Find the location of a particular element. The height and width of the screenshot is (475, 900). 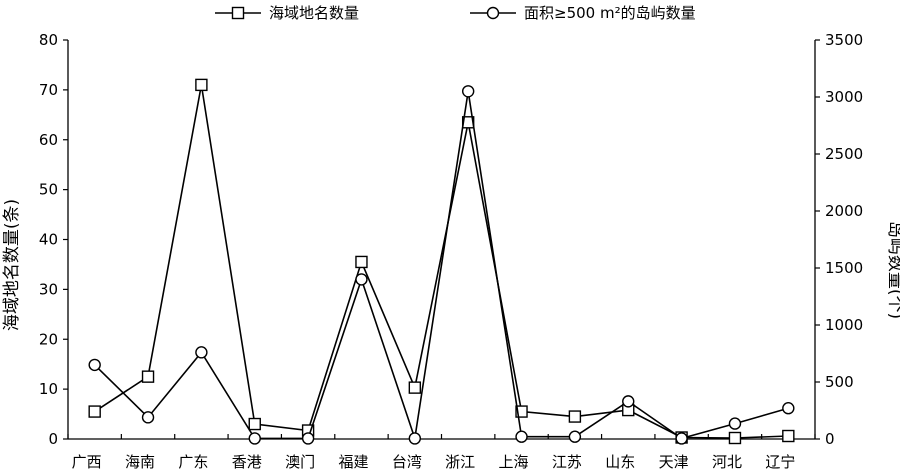

x-tick-label: 福建 is located at coordinates (353, 462).